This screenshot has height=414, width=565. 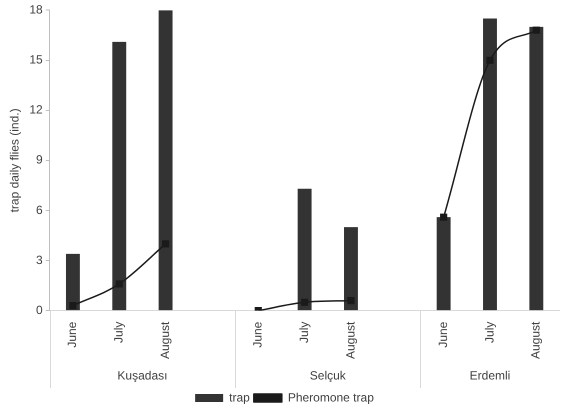 I want to click on y-tick-label: 9, so click(x=40, y=159).